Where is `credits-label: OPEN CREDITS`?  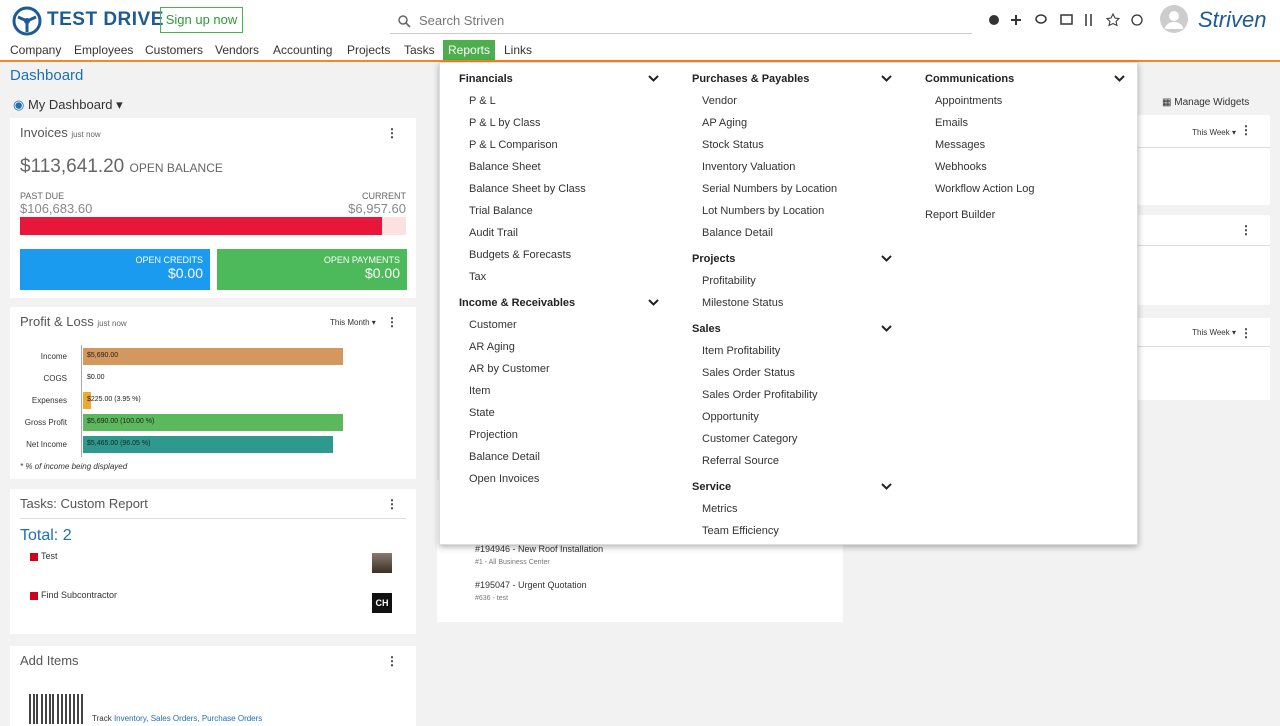 credits-label: OPEN CREDITS is located at coordinates (169, 260).